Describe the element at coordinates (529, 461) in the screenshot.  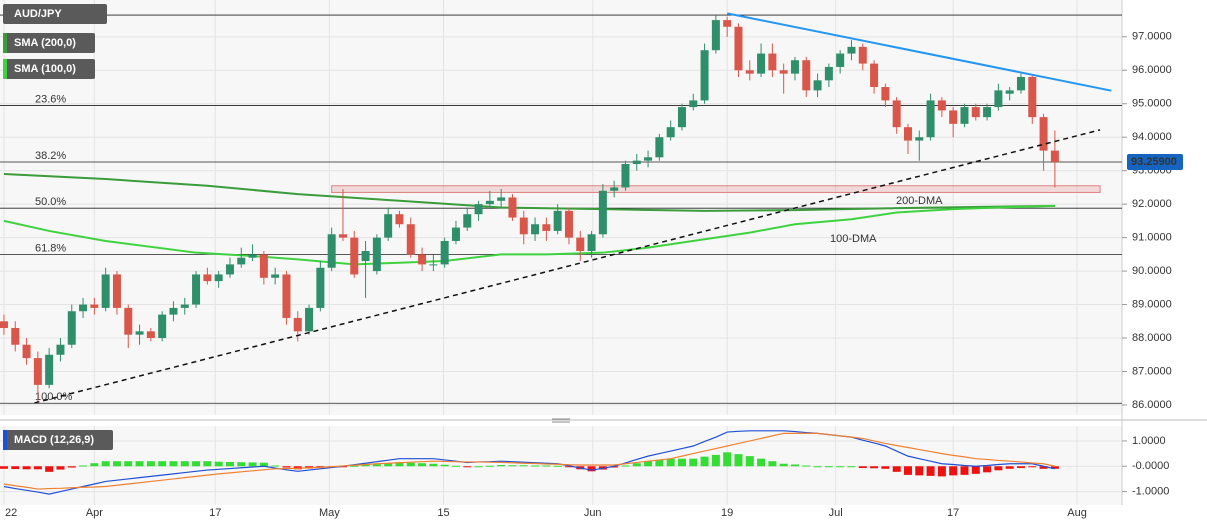
I see `macd-line` at that location.